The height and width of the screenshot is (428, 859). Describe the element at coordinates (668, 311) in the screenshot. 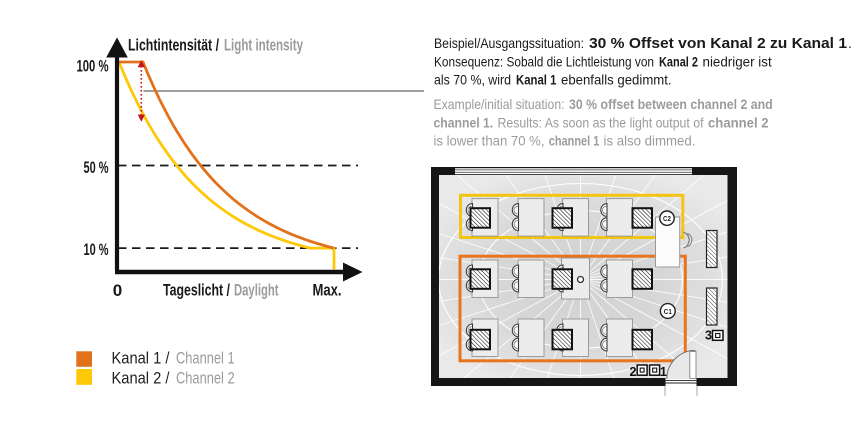

I see `svg-text: C1` at that location.